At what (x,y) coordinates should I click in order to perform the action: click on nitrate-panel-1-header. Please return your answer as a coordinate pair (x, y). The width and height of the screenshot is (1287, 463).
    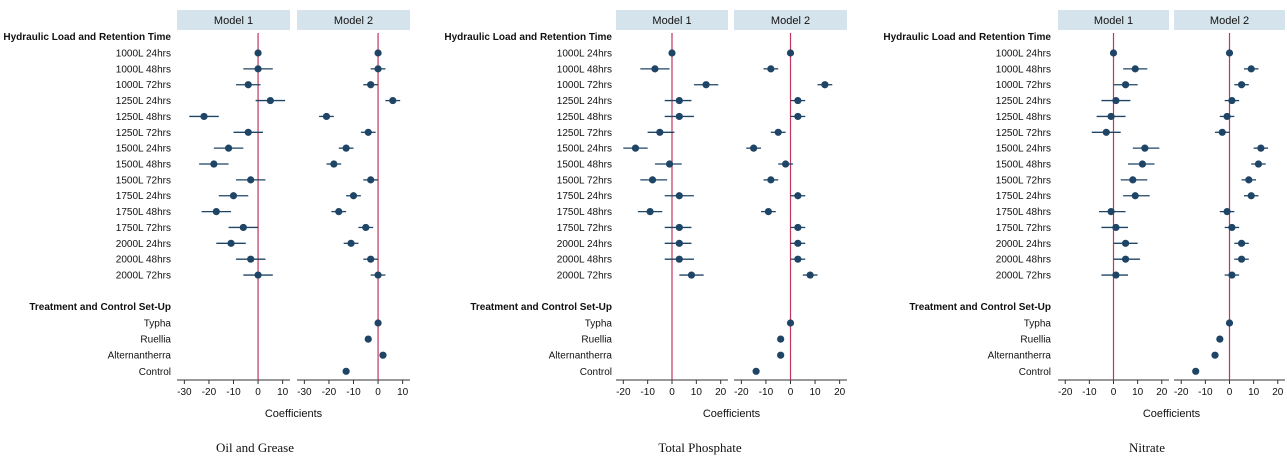
    Looking at the image, I should click on (1113, 20).